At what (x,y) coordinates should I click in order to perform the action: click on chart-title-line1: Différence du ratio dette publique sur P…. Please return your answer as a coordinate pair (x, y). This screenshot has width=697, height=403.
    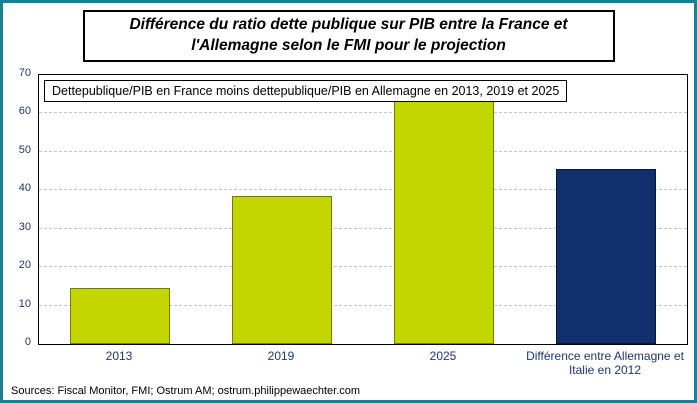
    Looking at the image, I should click on (348, 24).